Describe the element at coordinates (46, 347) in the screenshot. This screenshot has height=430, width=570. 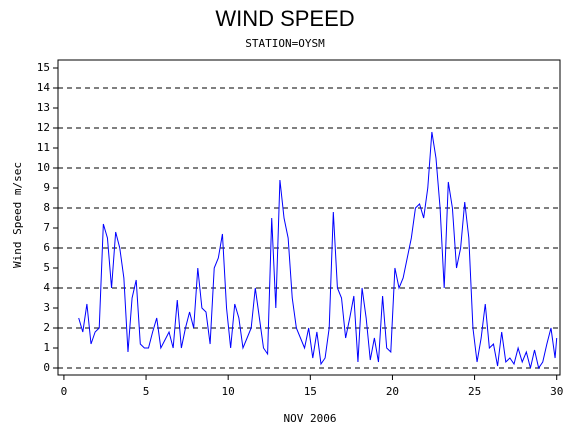
I see `y-tick-label: 1` at that location.